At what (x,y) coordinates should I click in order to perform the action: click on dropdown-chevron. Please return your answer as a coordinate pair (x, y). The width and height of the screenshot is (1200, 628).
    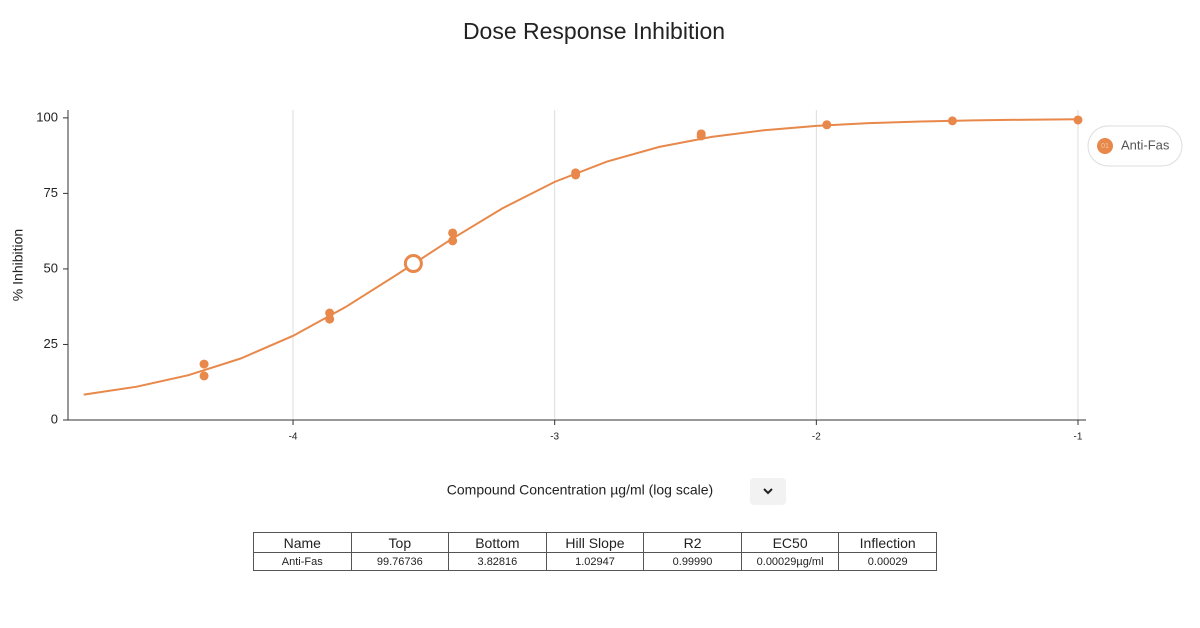
    Looking at the image, I should click on (768, 491).